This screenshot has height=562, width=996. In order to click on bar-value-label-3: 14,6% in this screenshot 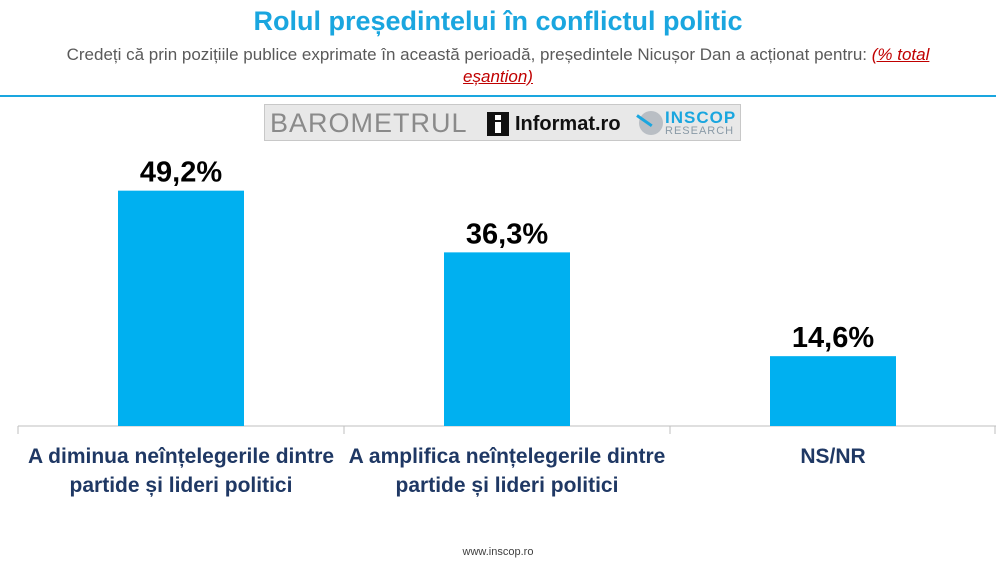, I will do `click(833, 338)`.